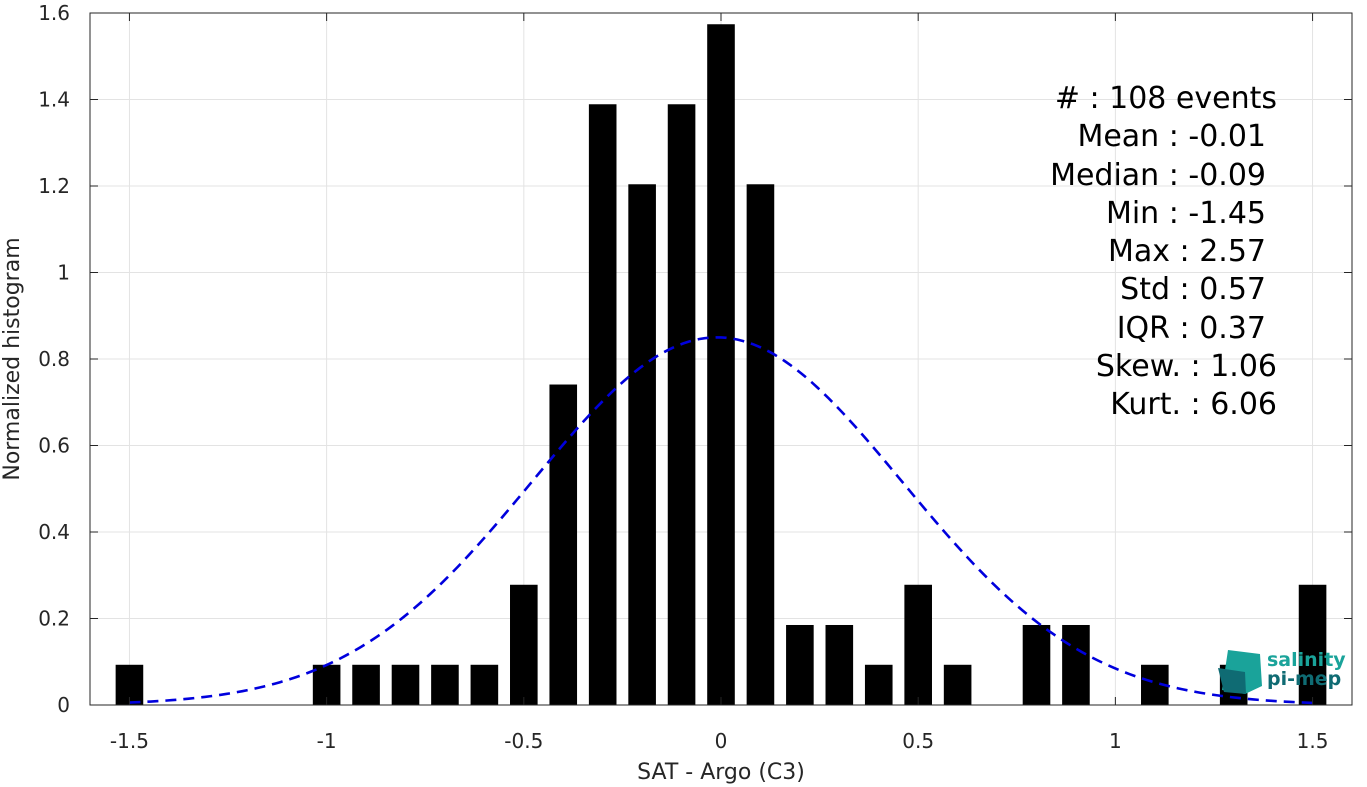 The width and height of the screenshot is (1367, 787). What do you see at coordinates (54, 619) in the screenshot?
I see `y-tick-label: 0.2` at bounding box center [54, 619].